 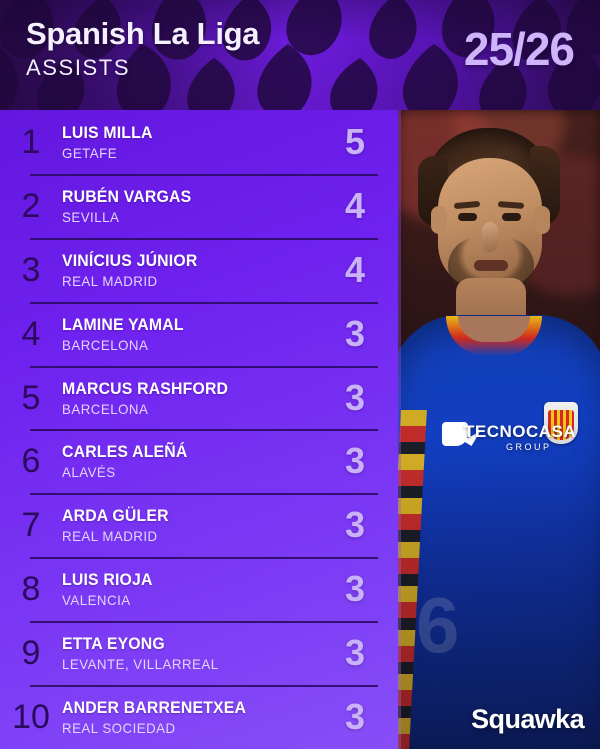 I want to click on row-player-name: CARLES ALEÑÁ, so click(x=125, y=452).